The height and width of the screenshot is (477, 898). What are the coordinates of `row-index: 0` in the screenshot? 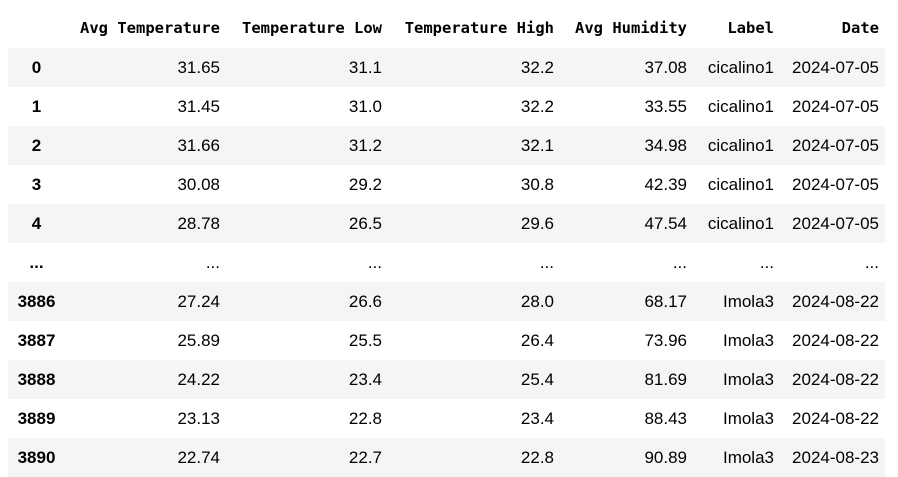 It's located at (36, 67).